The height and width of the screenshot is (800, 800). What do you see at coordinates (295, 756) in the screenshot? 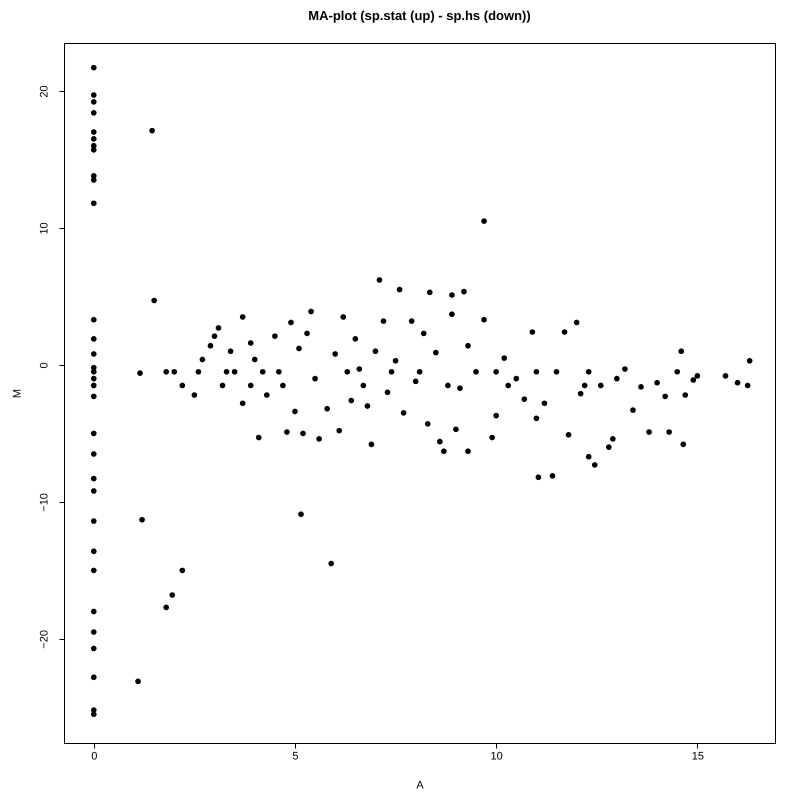
I see `x-tick-label: 5` at bounding box center [295, 756].